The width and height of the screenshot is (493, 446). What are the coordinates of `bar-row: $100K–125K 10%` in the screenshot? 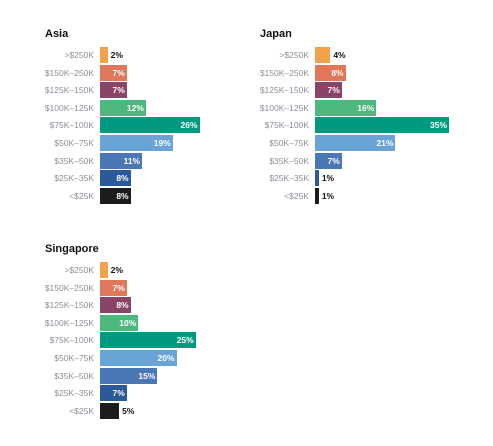 It's located at (120, 322).